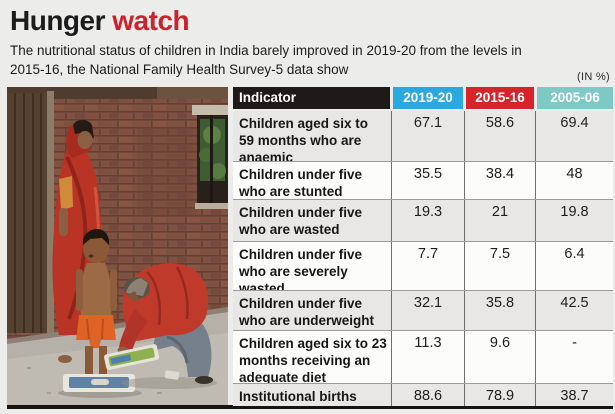  What do you see at coordinates (307, 312) in the screenshot?
I see `indicator-label: Children under five who are underweight` at bounding box center [307, 312].